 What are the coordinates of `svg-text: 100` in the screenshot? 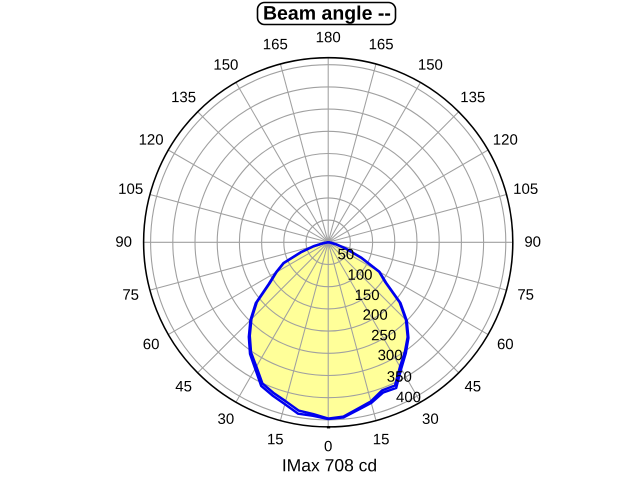 It's located at (359, 275).